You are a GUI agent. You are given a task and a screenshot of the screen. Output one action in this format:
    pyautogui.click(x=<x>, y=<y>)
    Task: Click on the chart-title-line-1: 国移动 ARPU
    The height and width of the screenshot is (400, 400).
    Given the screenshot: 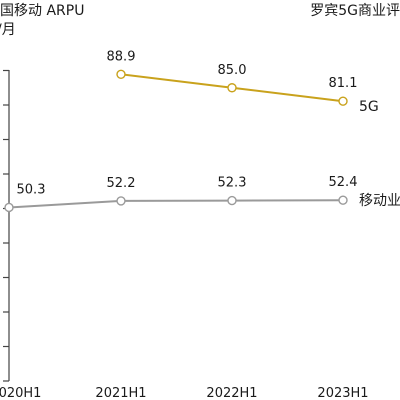 What is the action you would take?
    pyautogui.click(x=42, y=11)
    